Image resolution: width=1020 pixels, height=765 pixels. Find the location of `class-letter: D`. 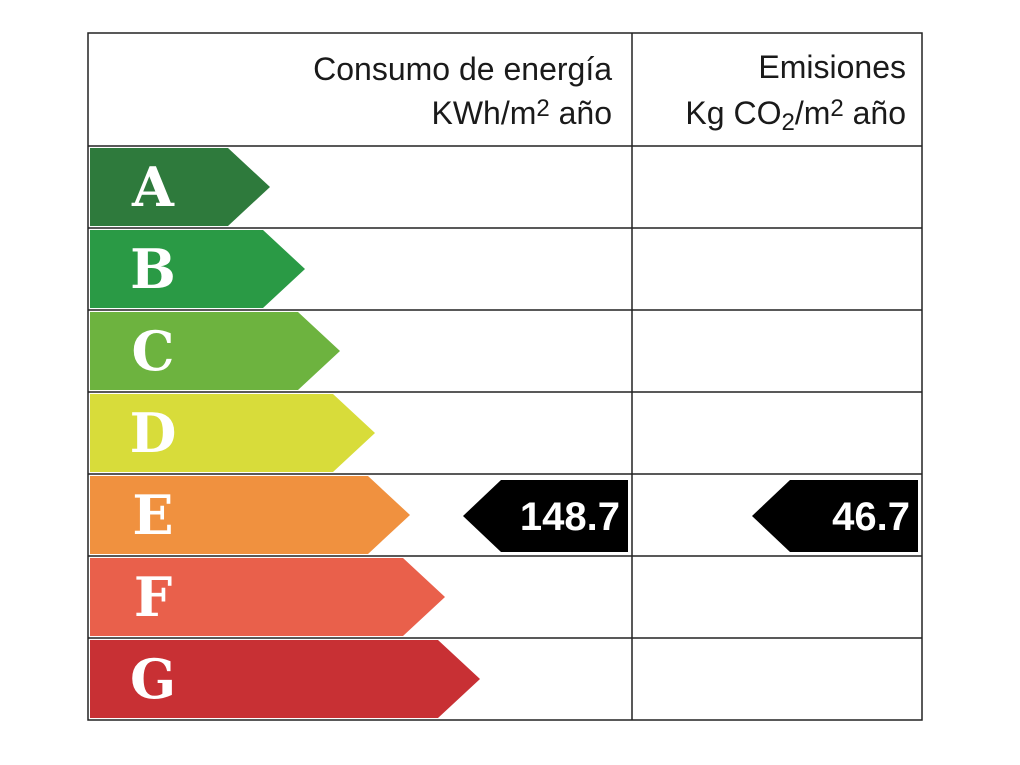

class-letter: D is located at coordinates (153, 433).